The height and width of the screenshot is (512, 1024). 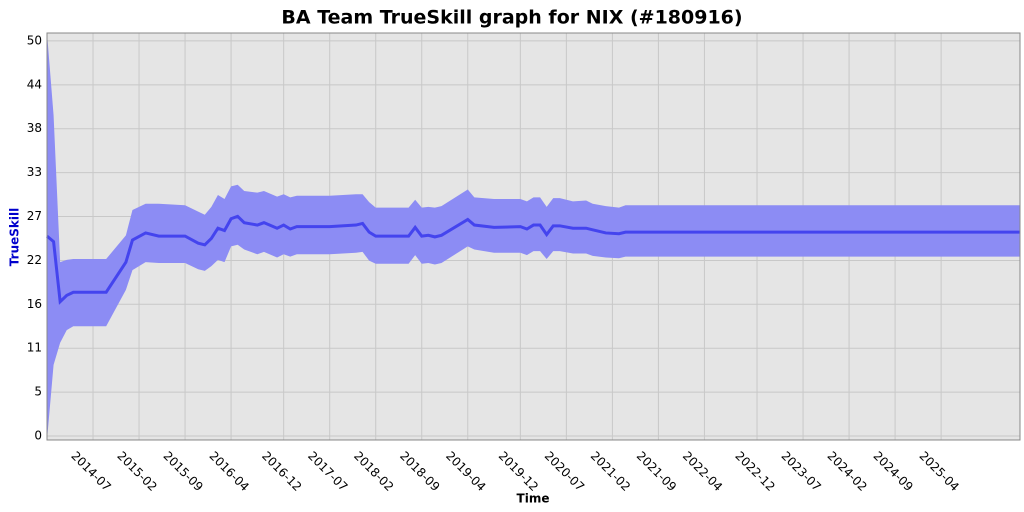 What do you see at coordinates (38, 436) in the screenshot?
I see `y-tick-label: 0` at bounding box center [38, 436].